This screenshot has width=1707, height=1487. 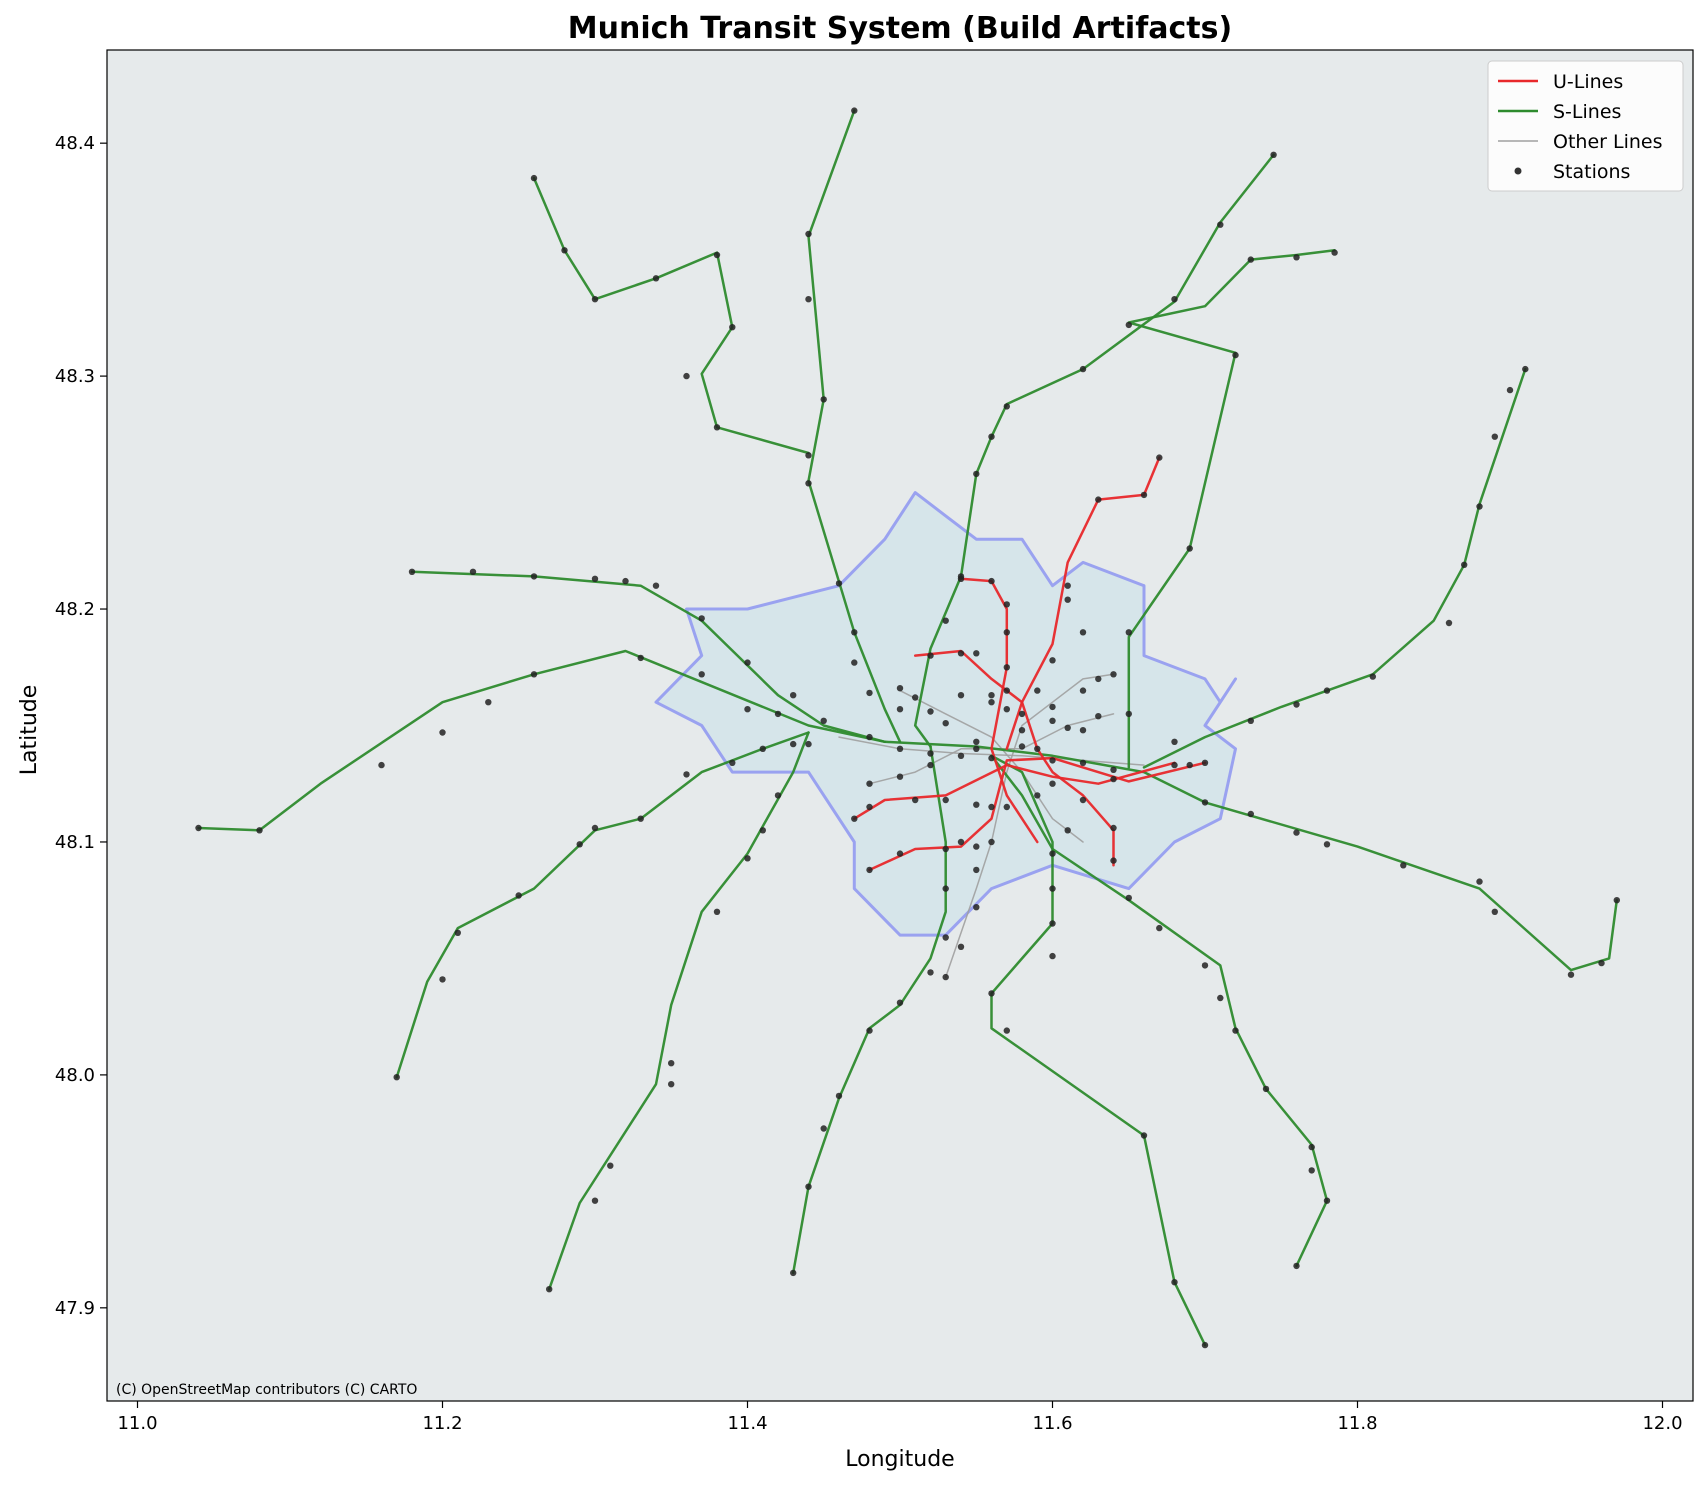 I want to click on x-tick-label: 11.8, so click(x=1357, y=1423).